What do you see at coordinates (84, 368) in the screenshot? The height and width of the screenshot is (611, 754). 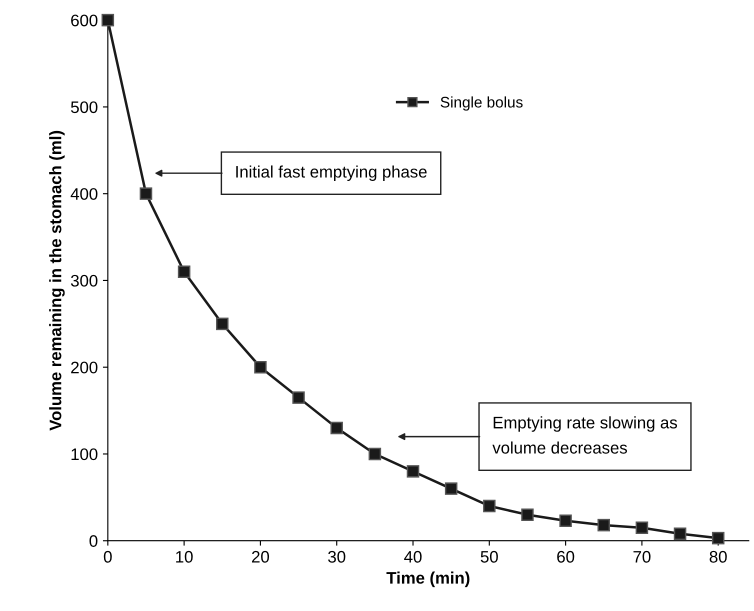 I see `y-tick-label: 200` at bounding box center [84, 368].